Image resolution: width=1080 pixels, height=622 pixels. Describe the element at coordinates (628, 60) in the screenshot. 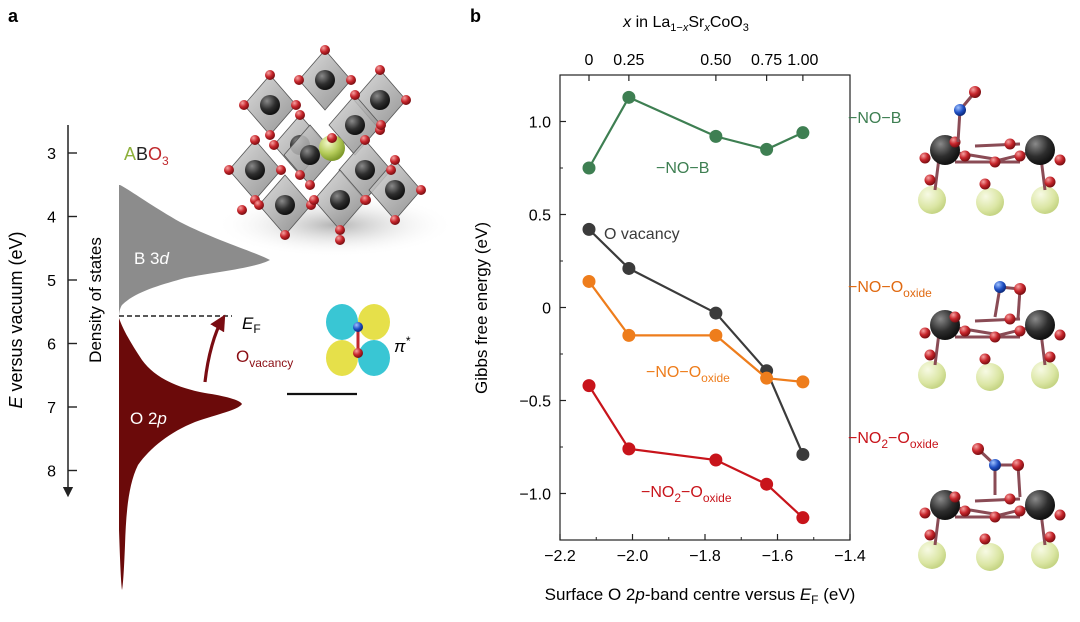

I see `top-tick-label: 0.25` at that location.